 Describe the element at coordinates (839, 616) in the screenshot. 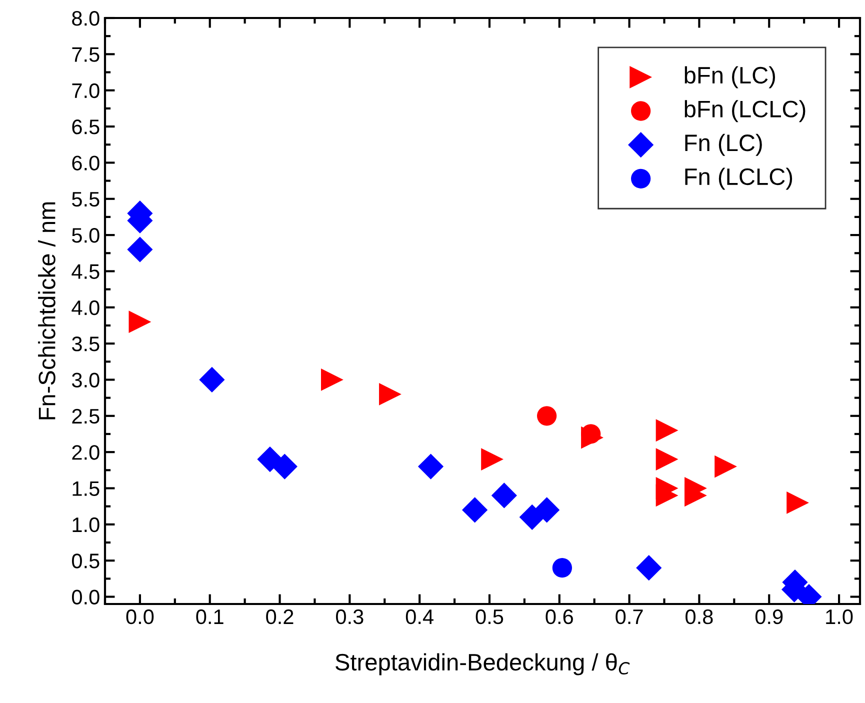

I see `x-tick-label: 1.0` at that location.